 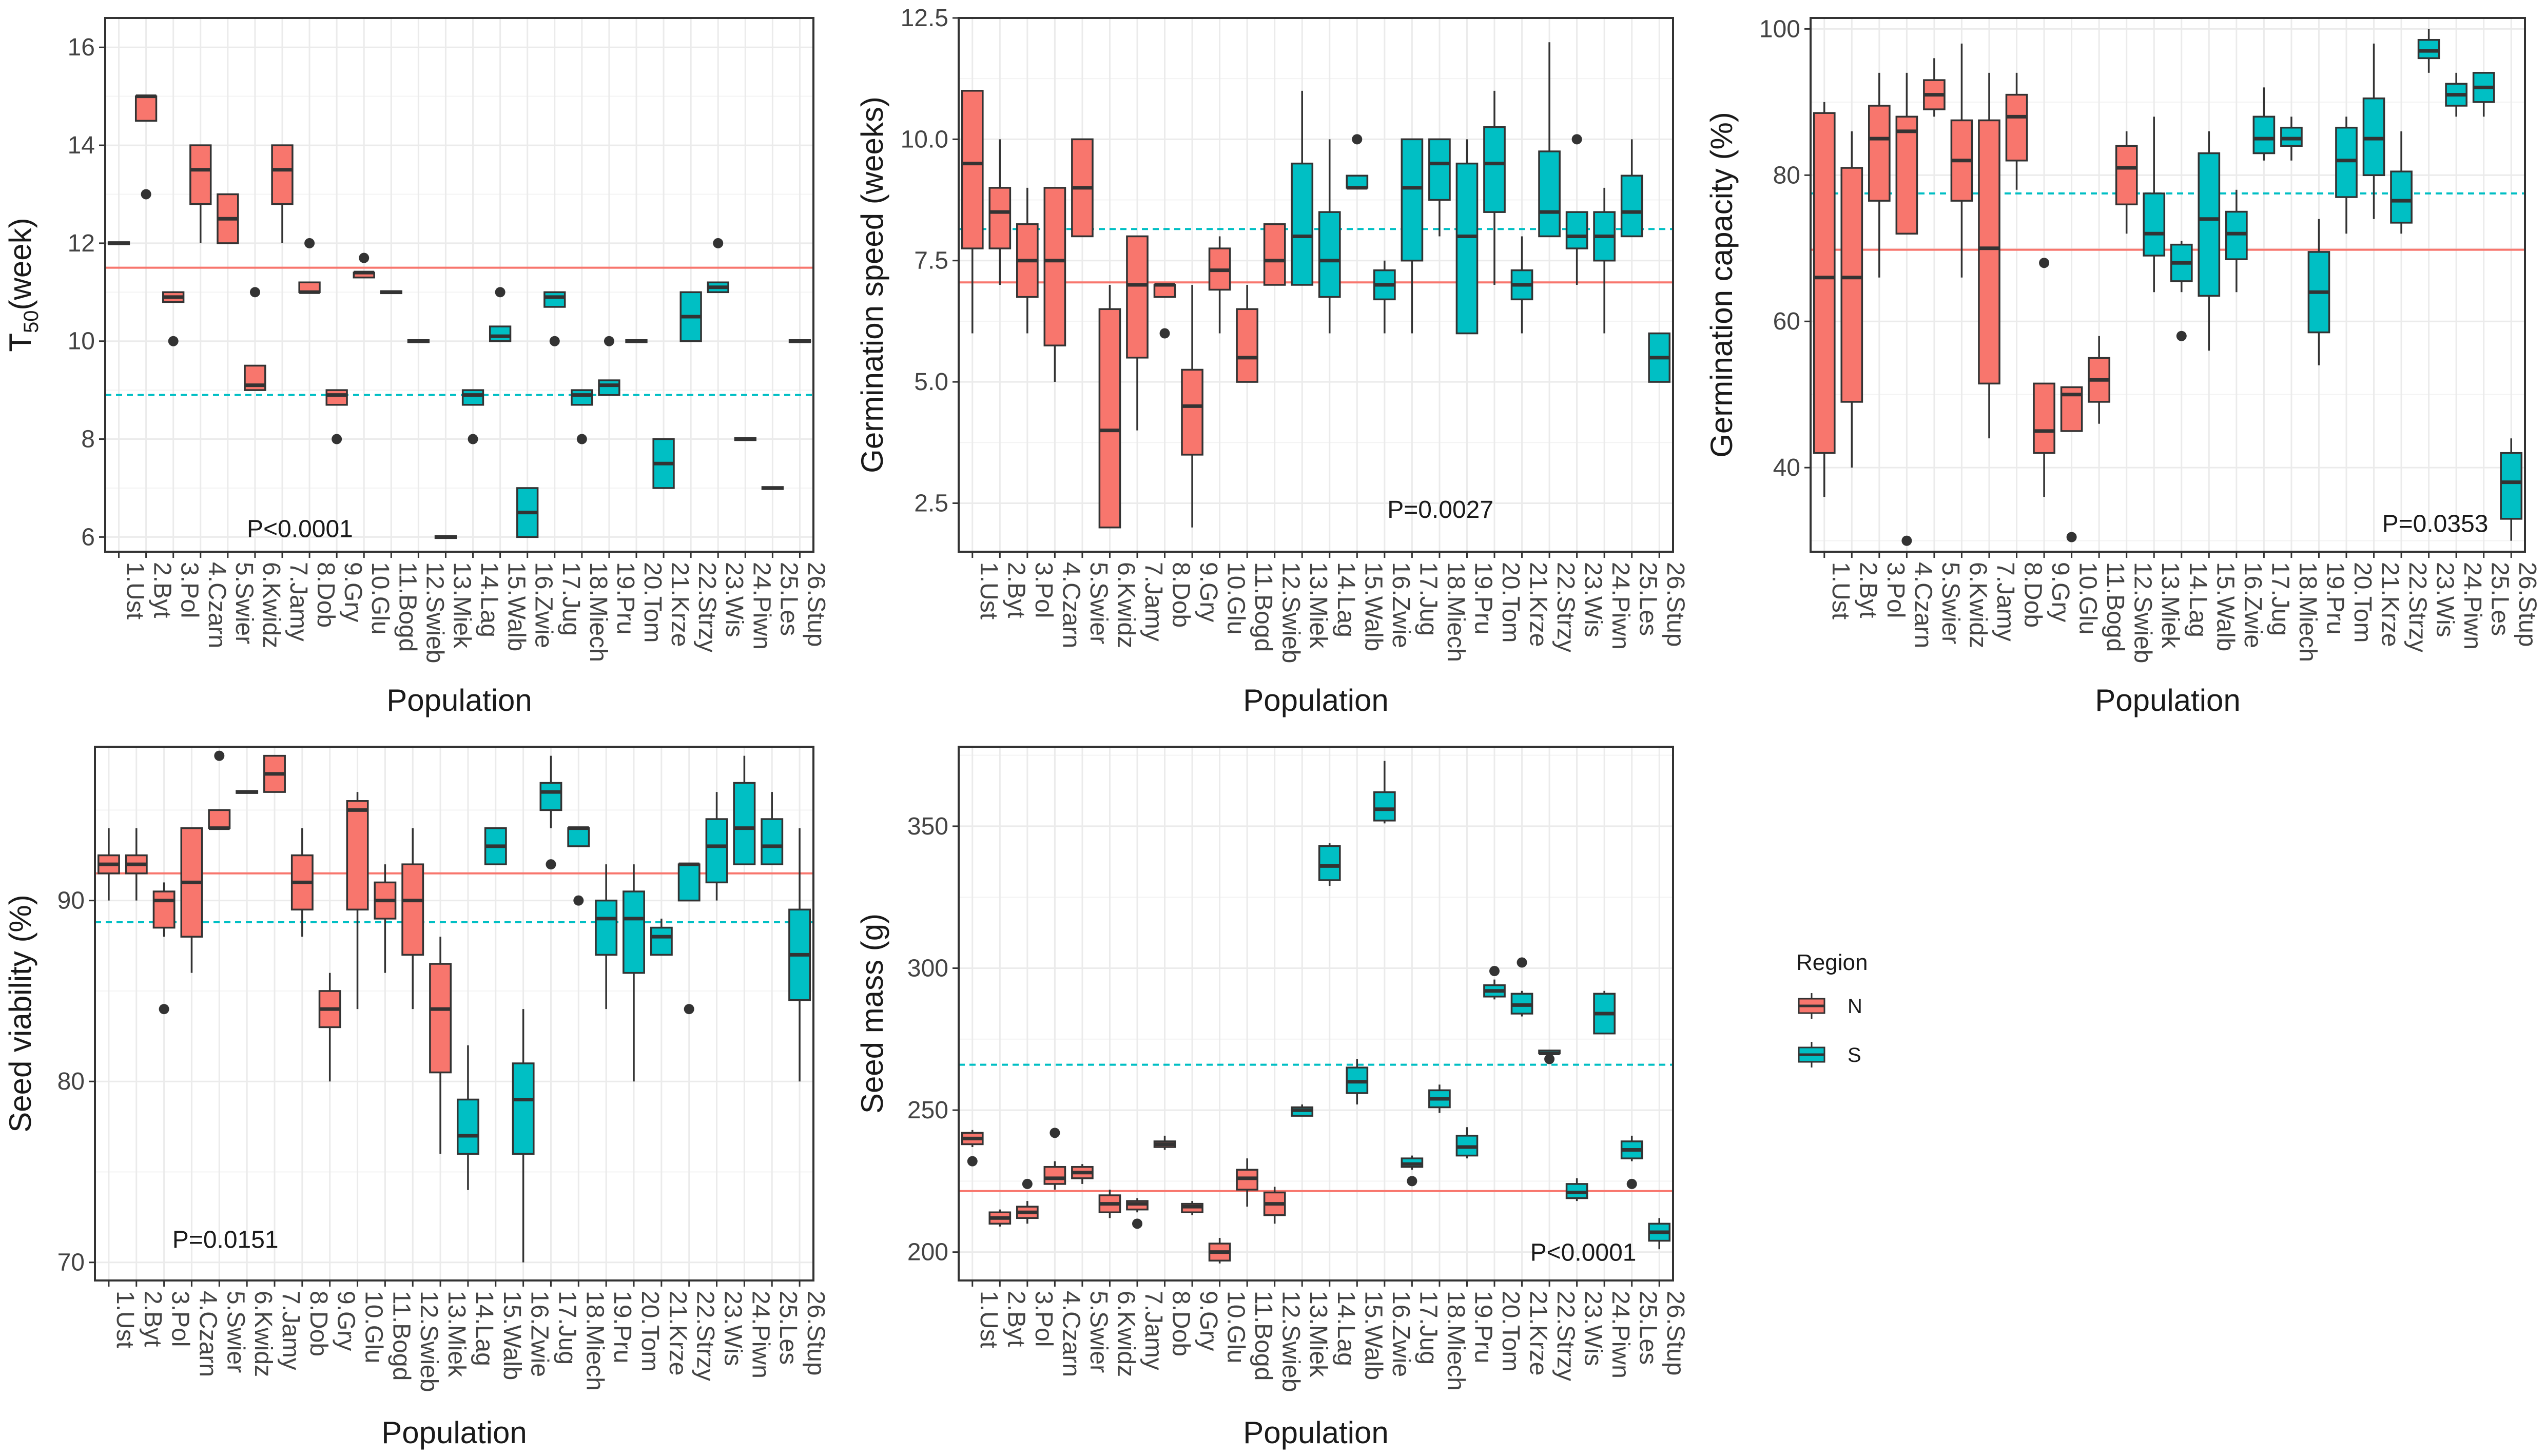 What do you see at coordinates (931, 382) in the screenshot?
I see `y-tick-label: 5.0` at bounding box center [931, 382].